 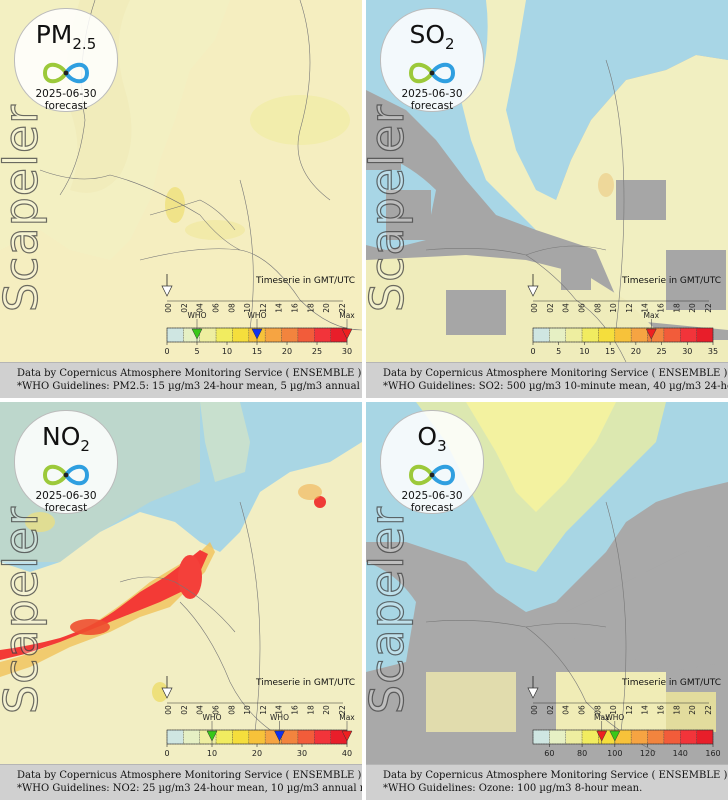 What do you see at coordinates (713, 351) in the screenshot?
I see `scale-tick-label: 35` at bounding box center [713, 351].